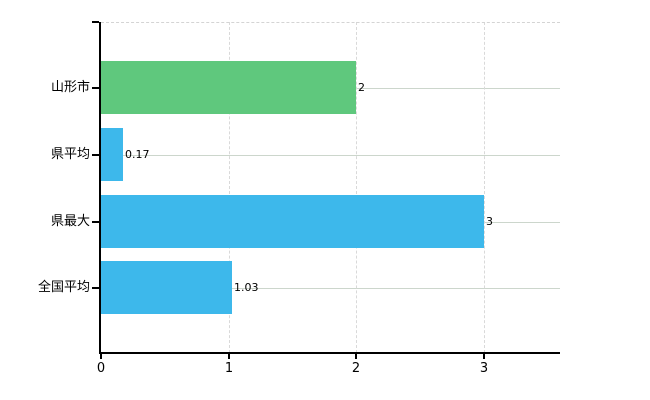  What do you see at coordinates (229, 368) in the screenshot?
I see `x-tick-label: 1` at bounding box center [229, 368].